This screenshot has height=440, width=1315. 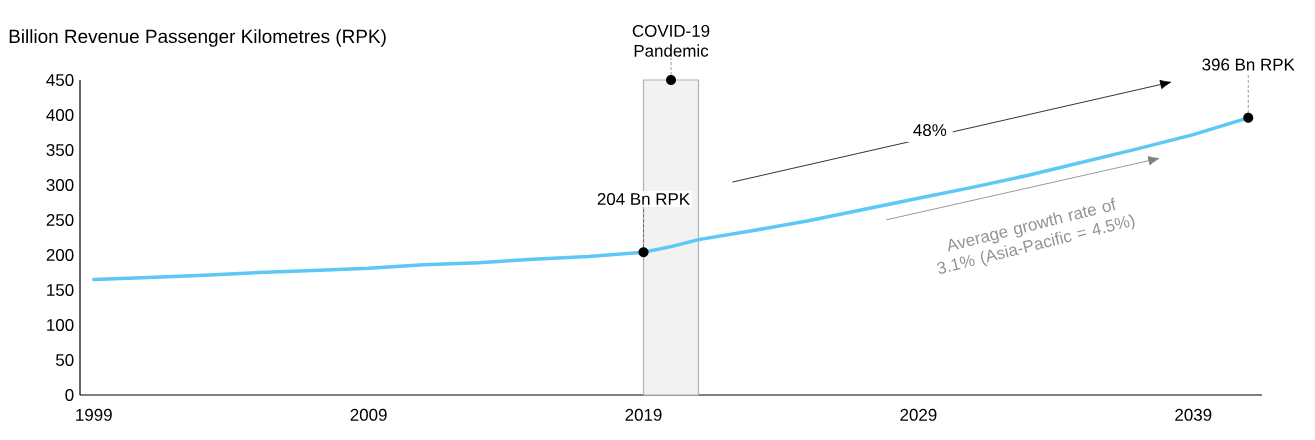 What do you see at coordinates (60, 325) in the screenshot?
I see `y-tick-label: 100` at bounding box center [60, 325].